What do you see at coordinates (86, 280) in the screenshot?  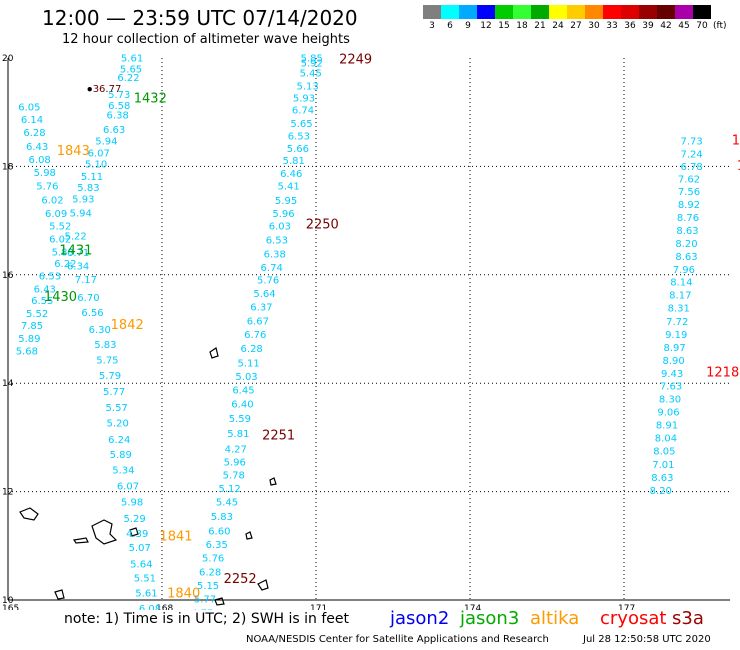 I see `wave-height-label: 7.17` at bounding box center [86, 280].